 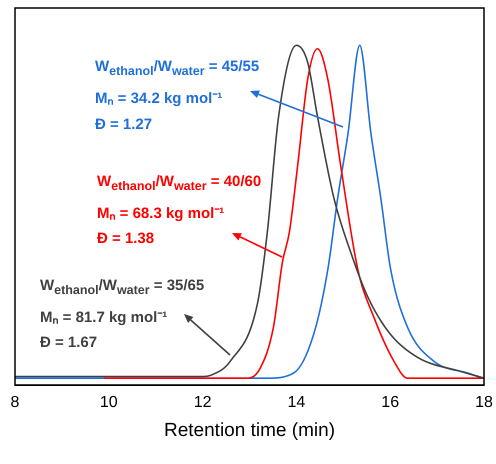 What do you see at coordinates (122, 287) in the screenshot?
I see `annotation: W$_{ethanol}$/W$_{water}$ = 35/65` at bounding box center [122, 287].